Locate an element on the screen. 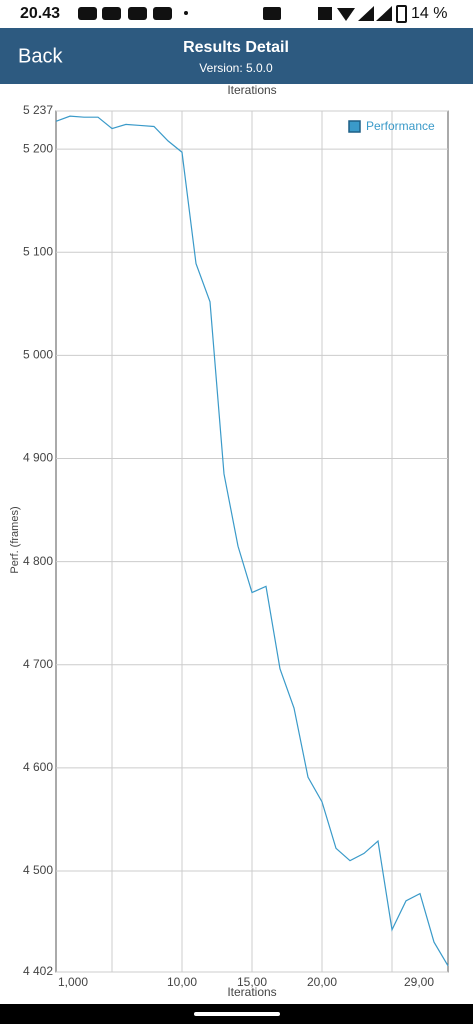 This screenshot has height=1024, width=473. back-button: Back is located at coordinates (40, 56).